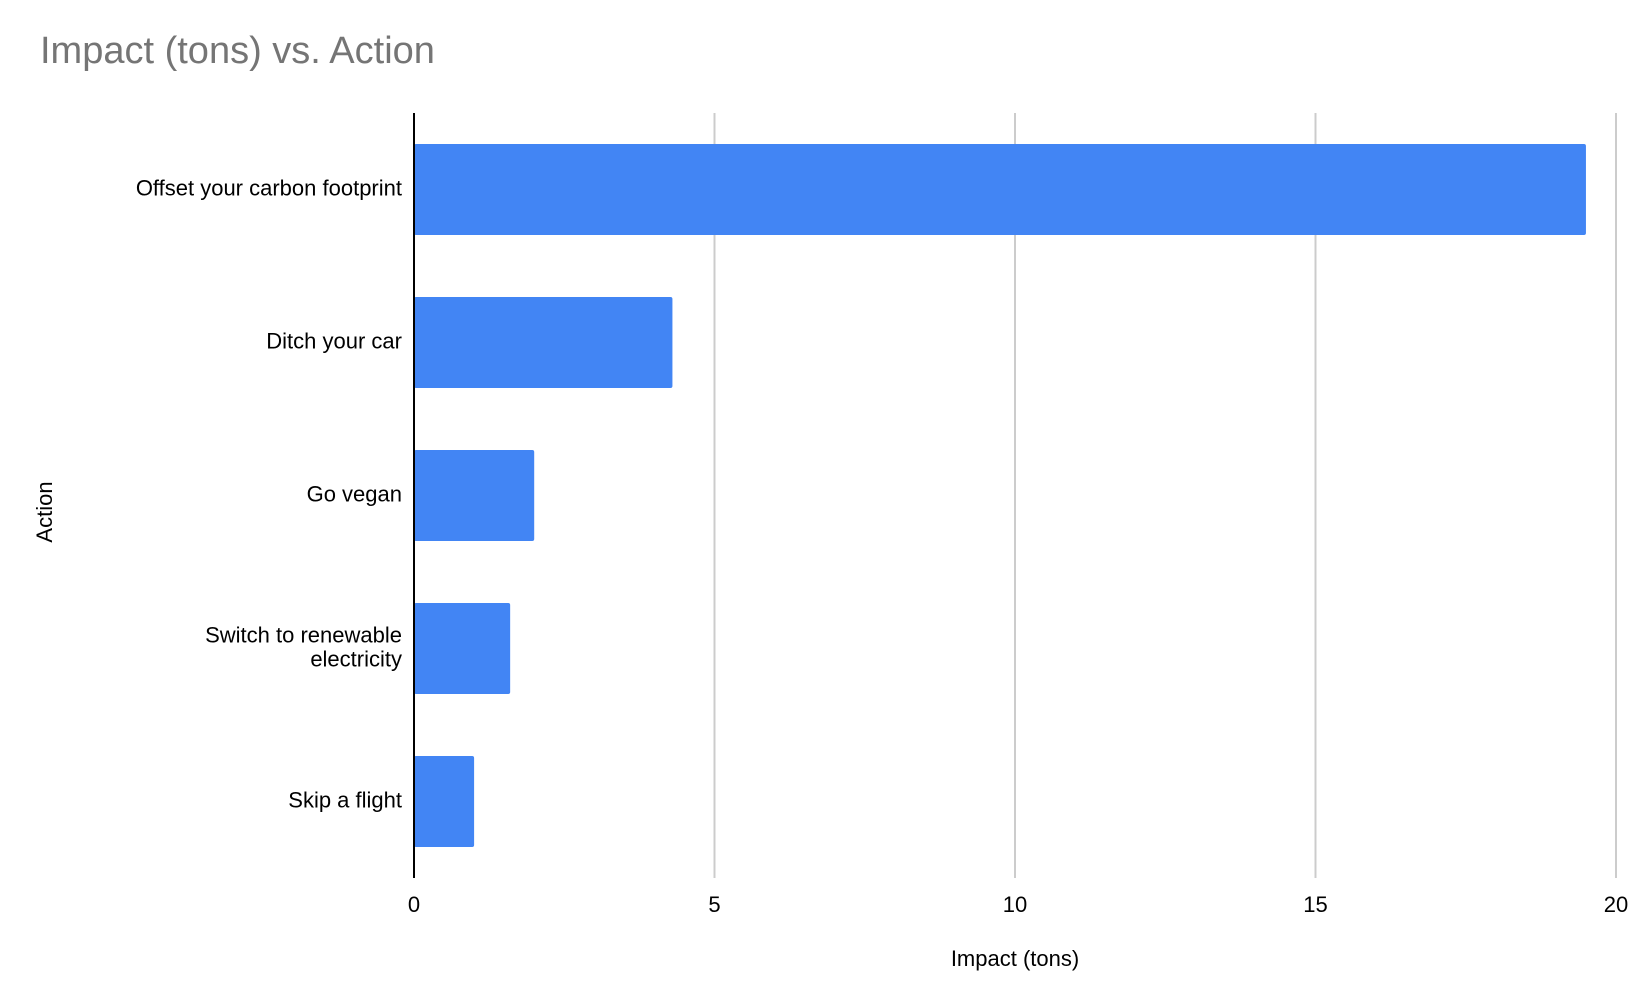 Image resolution: width=1646 pixels, height=1004 pixels. I want to click on x-tick-label: 20, so click(1616, 904).